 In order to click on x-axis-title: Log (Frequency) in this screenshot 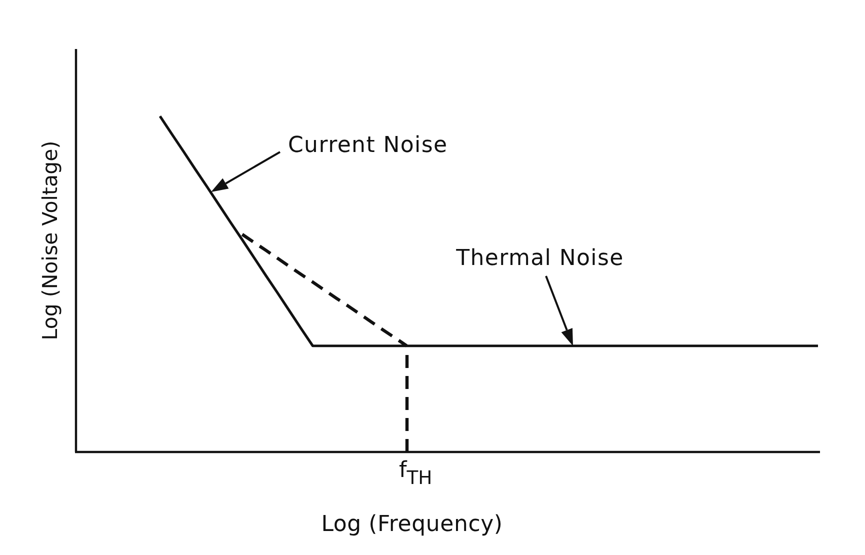, I will do `click(412, 524)`.